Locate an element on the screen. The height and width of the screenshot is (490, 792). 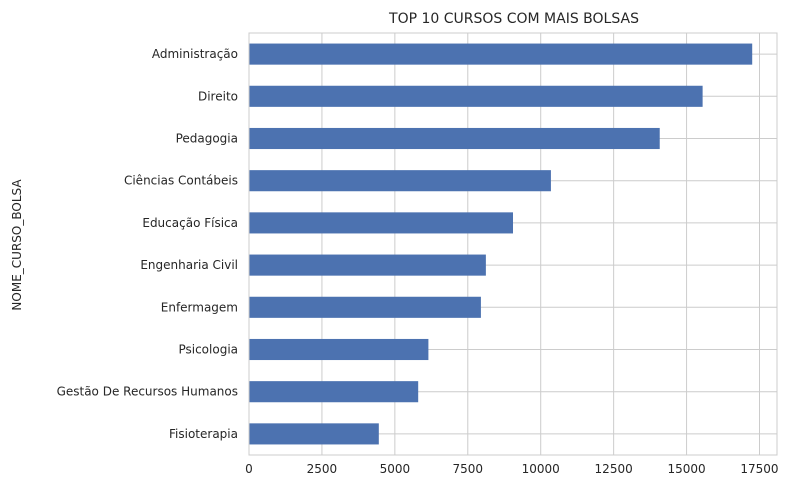
x-tick-label: 10000 is located at coordinates (541, 469).